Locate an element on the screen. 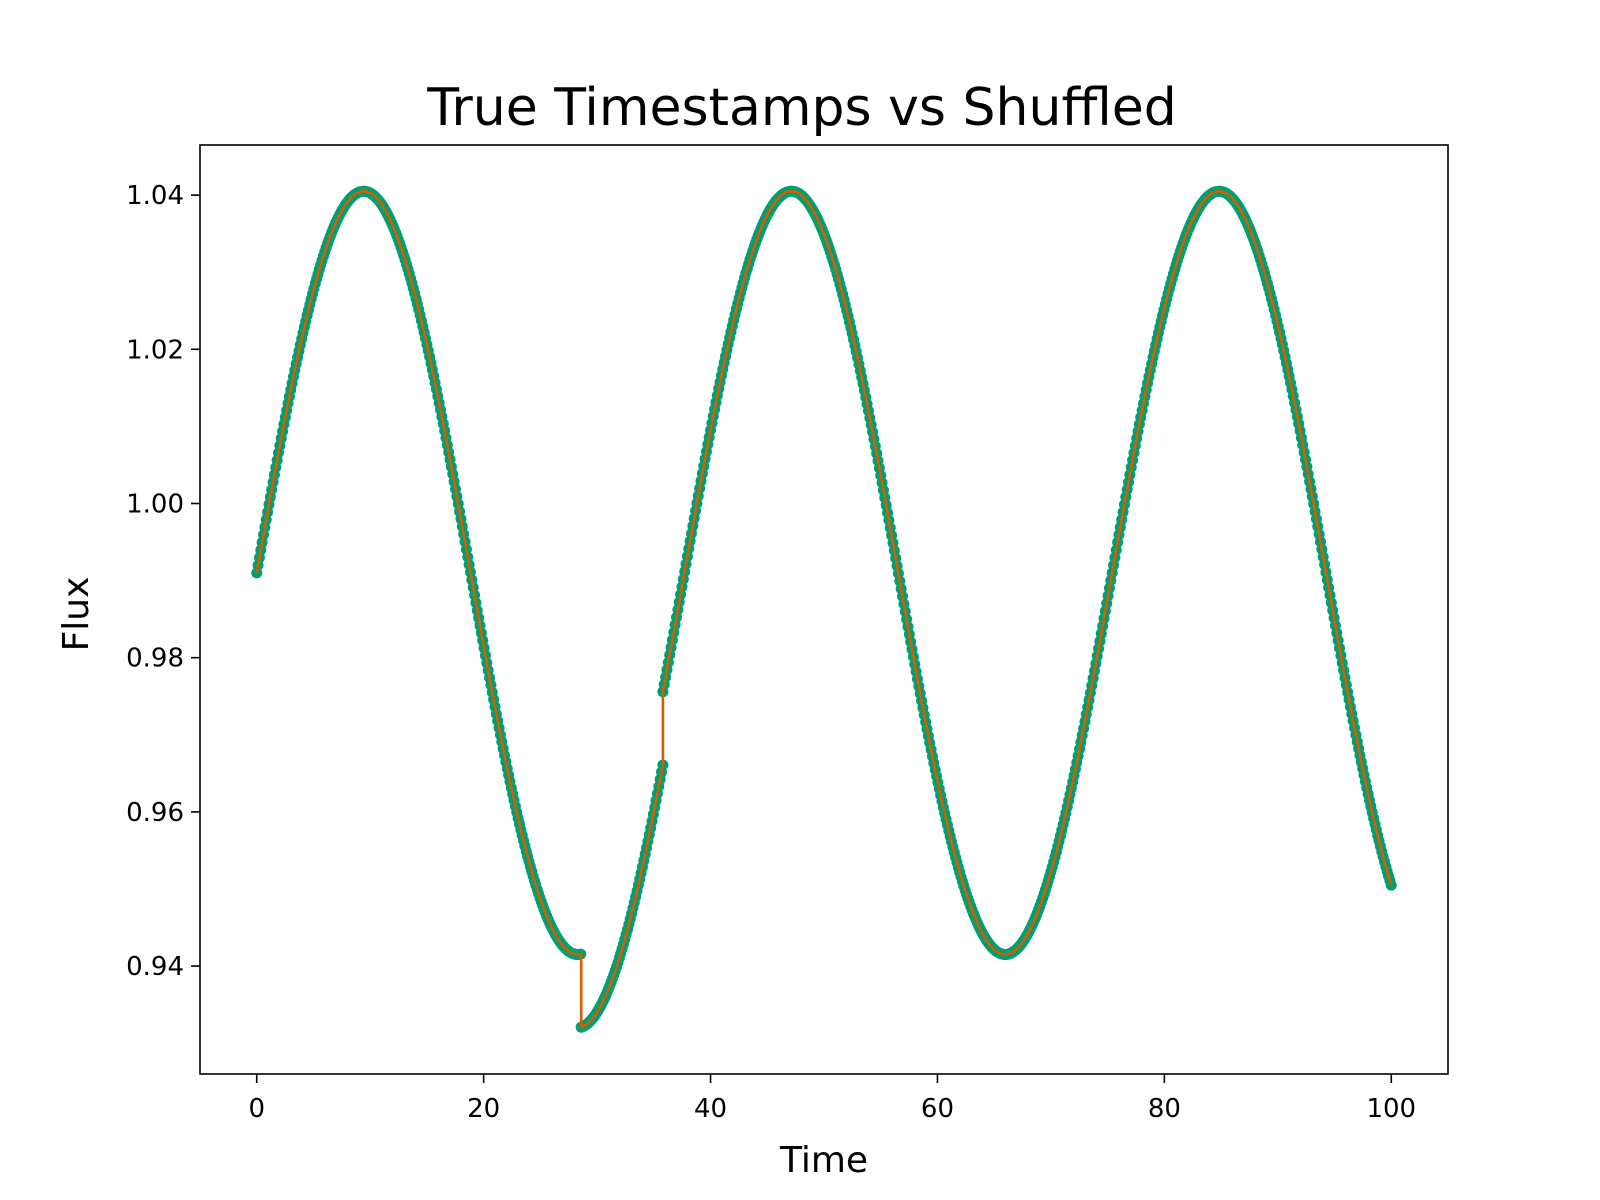 The height and width of the screenshot is (1200, 1600). chart-title: True Timestamps vs Shuffled is located at coordinates (801, 108).